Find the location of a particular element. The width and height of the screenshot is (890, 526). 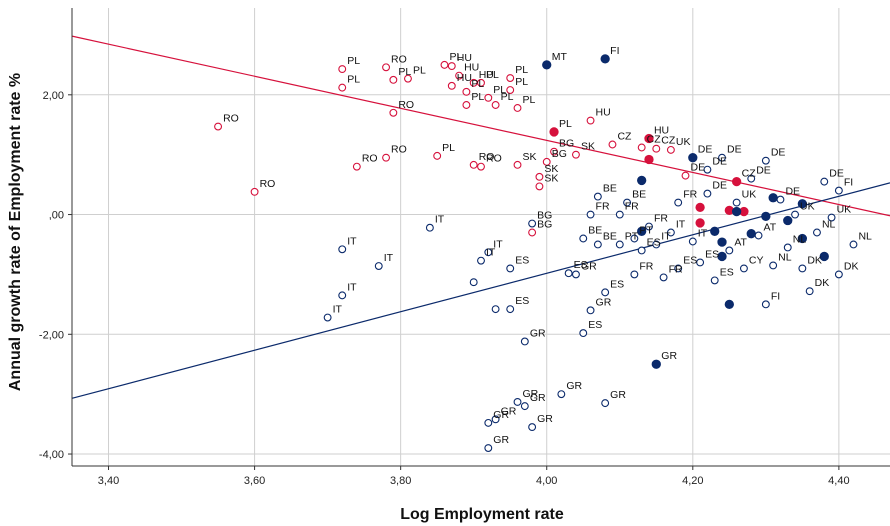

point-label: AT is located at coordinates (770, 228).